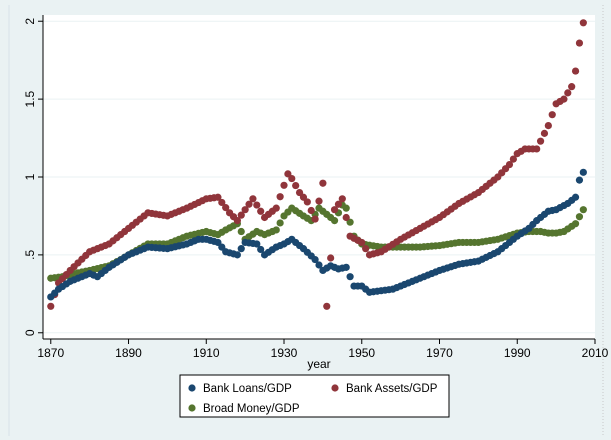 Image resolution: width=611 pixels, height=440 pixels. Describe the element at coordinates (128, 353) in the screenshot. I see `x-tick-label: 1890` at that location.